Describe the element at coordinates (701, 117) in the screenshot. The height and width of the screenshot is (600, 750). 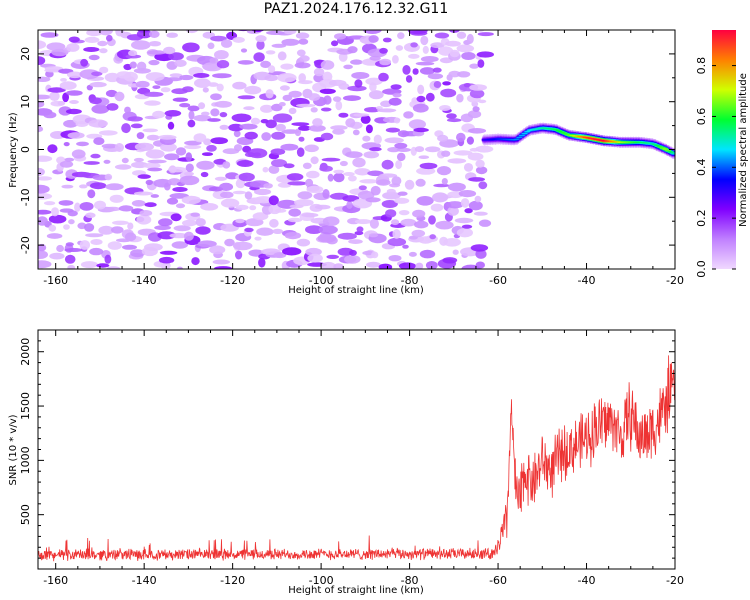
I see `colorbar-tick-label: 0.6` at that location.